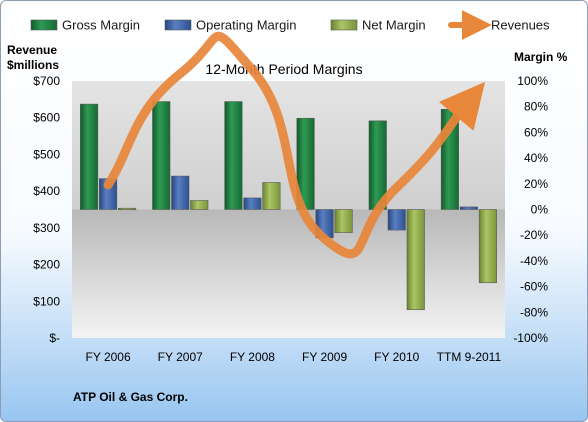 The width and height of the screenshot is (588, 422). Describe the element at coordinates (520, 25) in the screenshot. I see `legend-label-revenues: Revenues` at that location.